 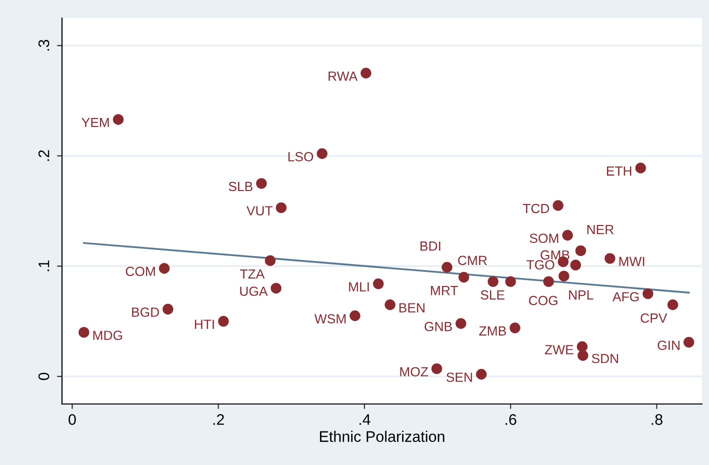 What do you see at coordinates (605, 359) in the screenshot?
I see `annotation: SDN` at bounding box center [605, 359].